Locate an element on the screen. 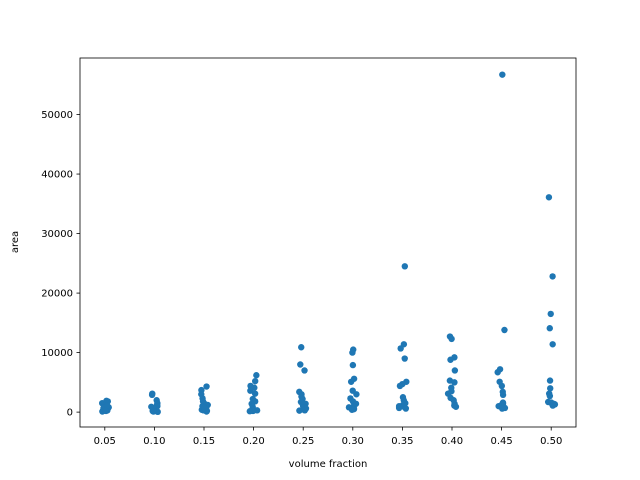 Image resolution: width=640 pixels, height=480 pixels. x-tick-label: 0.10 is located at coordinates (154, 441).